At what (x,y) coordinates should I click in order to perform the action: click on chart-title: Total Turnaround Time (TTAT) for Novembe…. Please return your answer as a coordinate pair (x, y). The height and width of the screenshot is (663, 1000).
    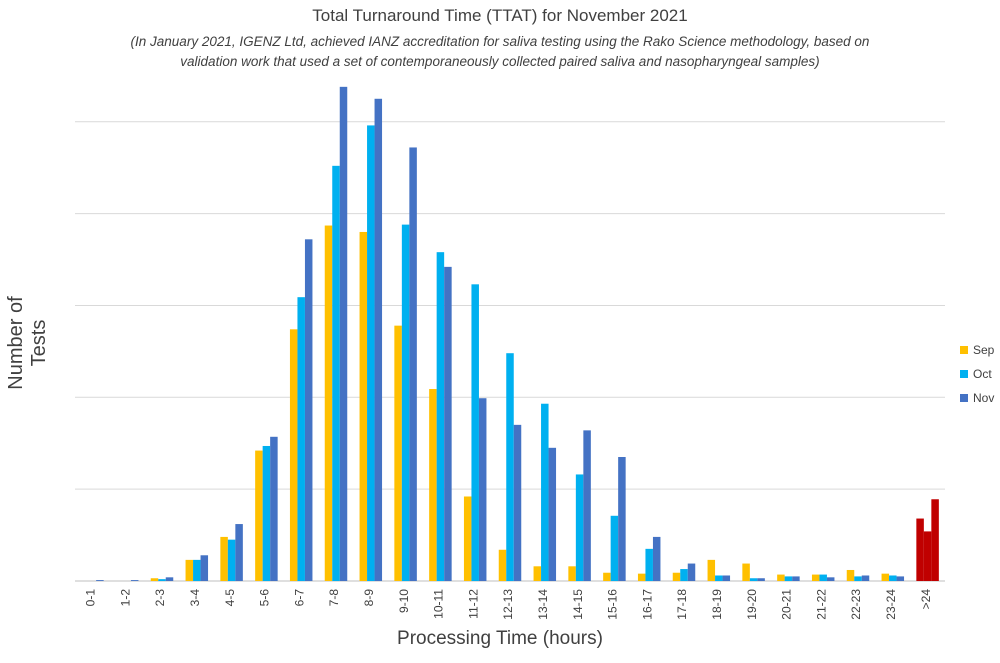
    Looking at the image, I should click on (500, 15).